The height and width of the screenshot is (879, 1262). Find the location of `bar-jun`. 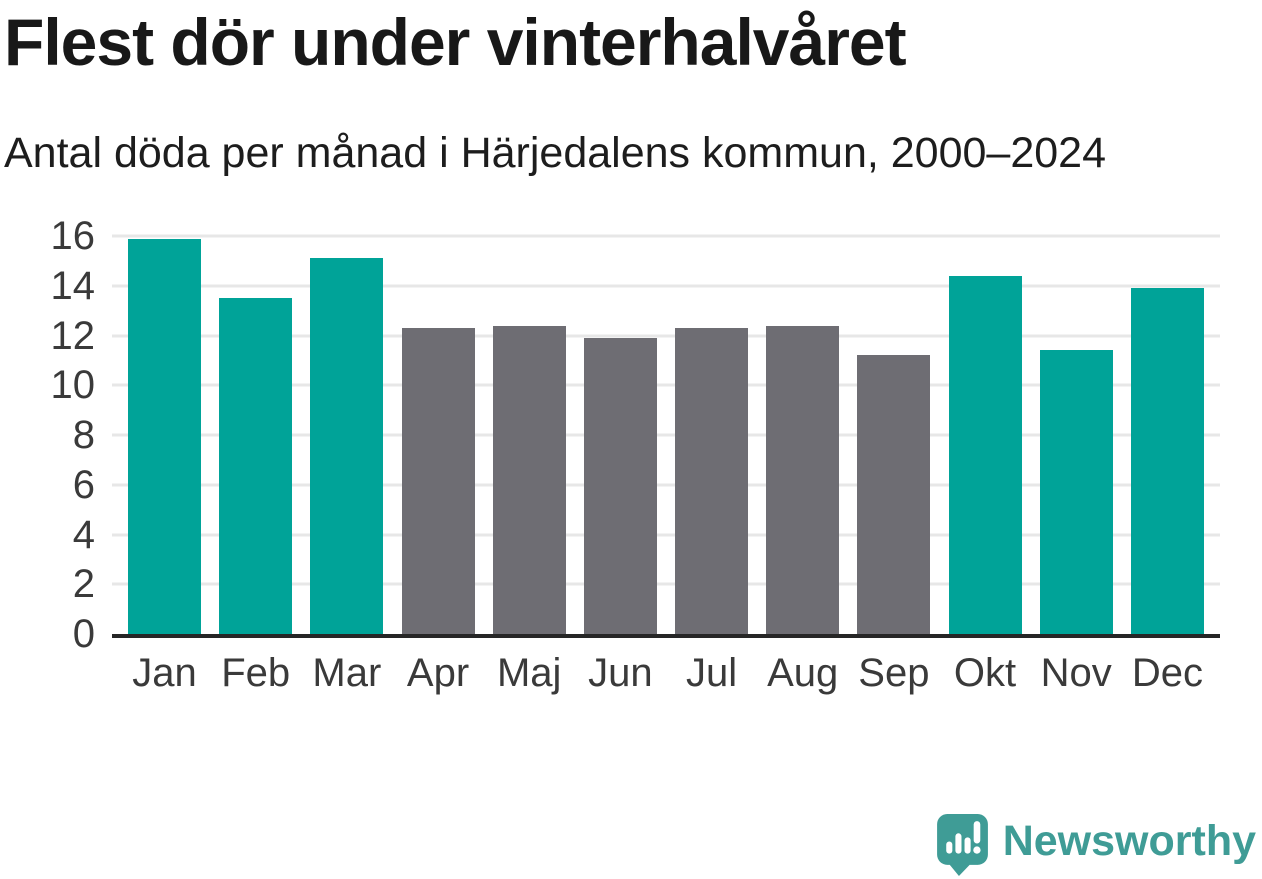

bar-jun is located at coordinates (620, 486).